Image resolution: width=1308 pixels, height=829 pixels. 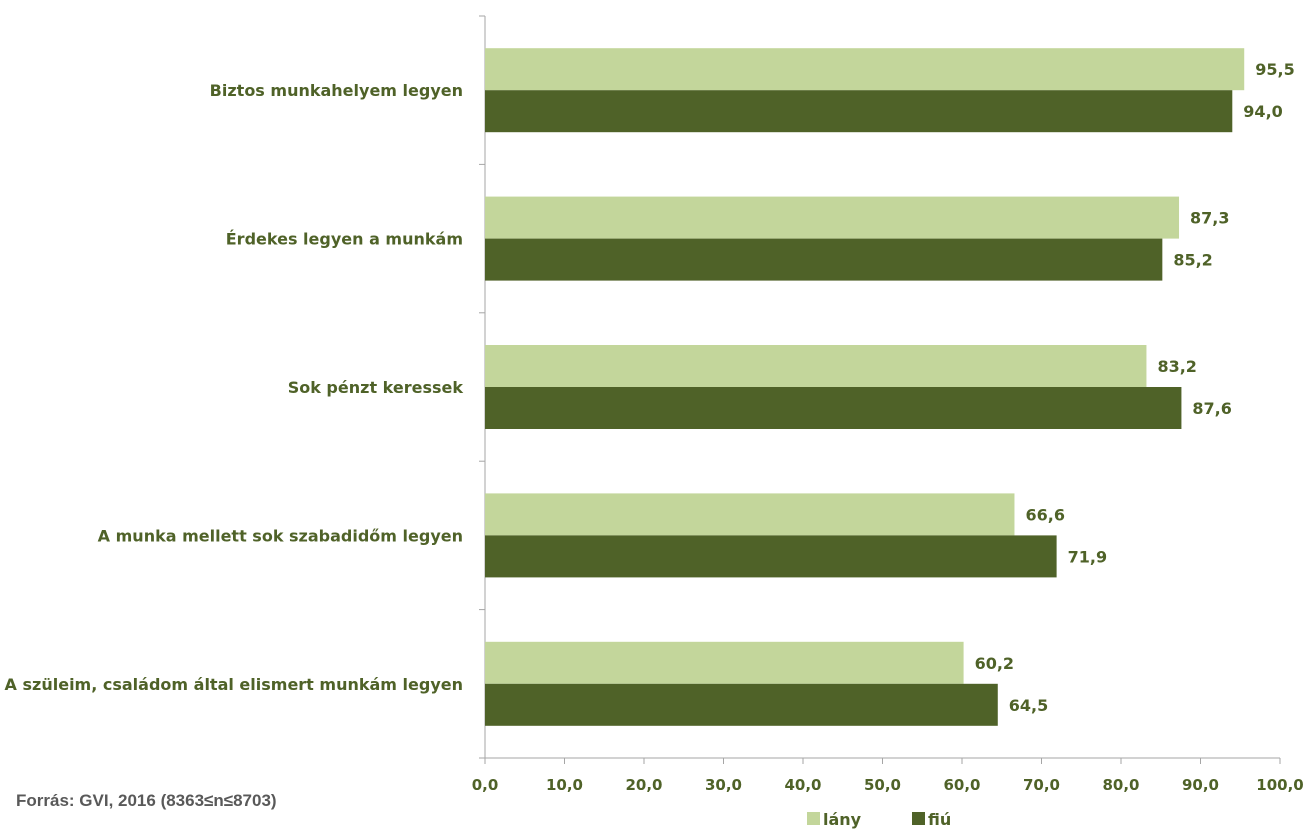 What do you see at coordinates (939, 819) in the screenshot?
I see `legend-label: fiú` at bounding box center [939, 819].